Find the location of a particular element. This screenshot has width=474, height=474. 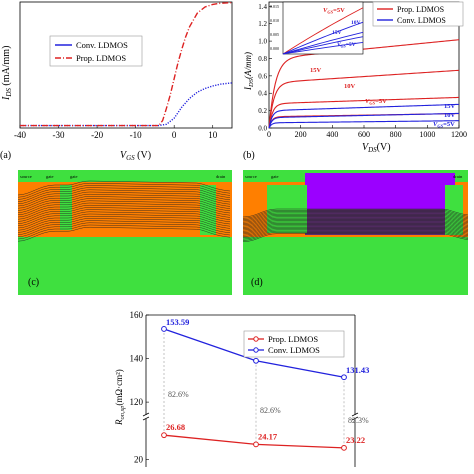

e-ylabel: Ron,sp(mΩ·cm²) is located at coordinates (120, 397).